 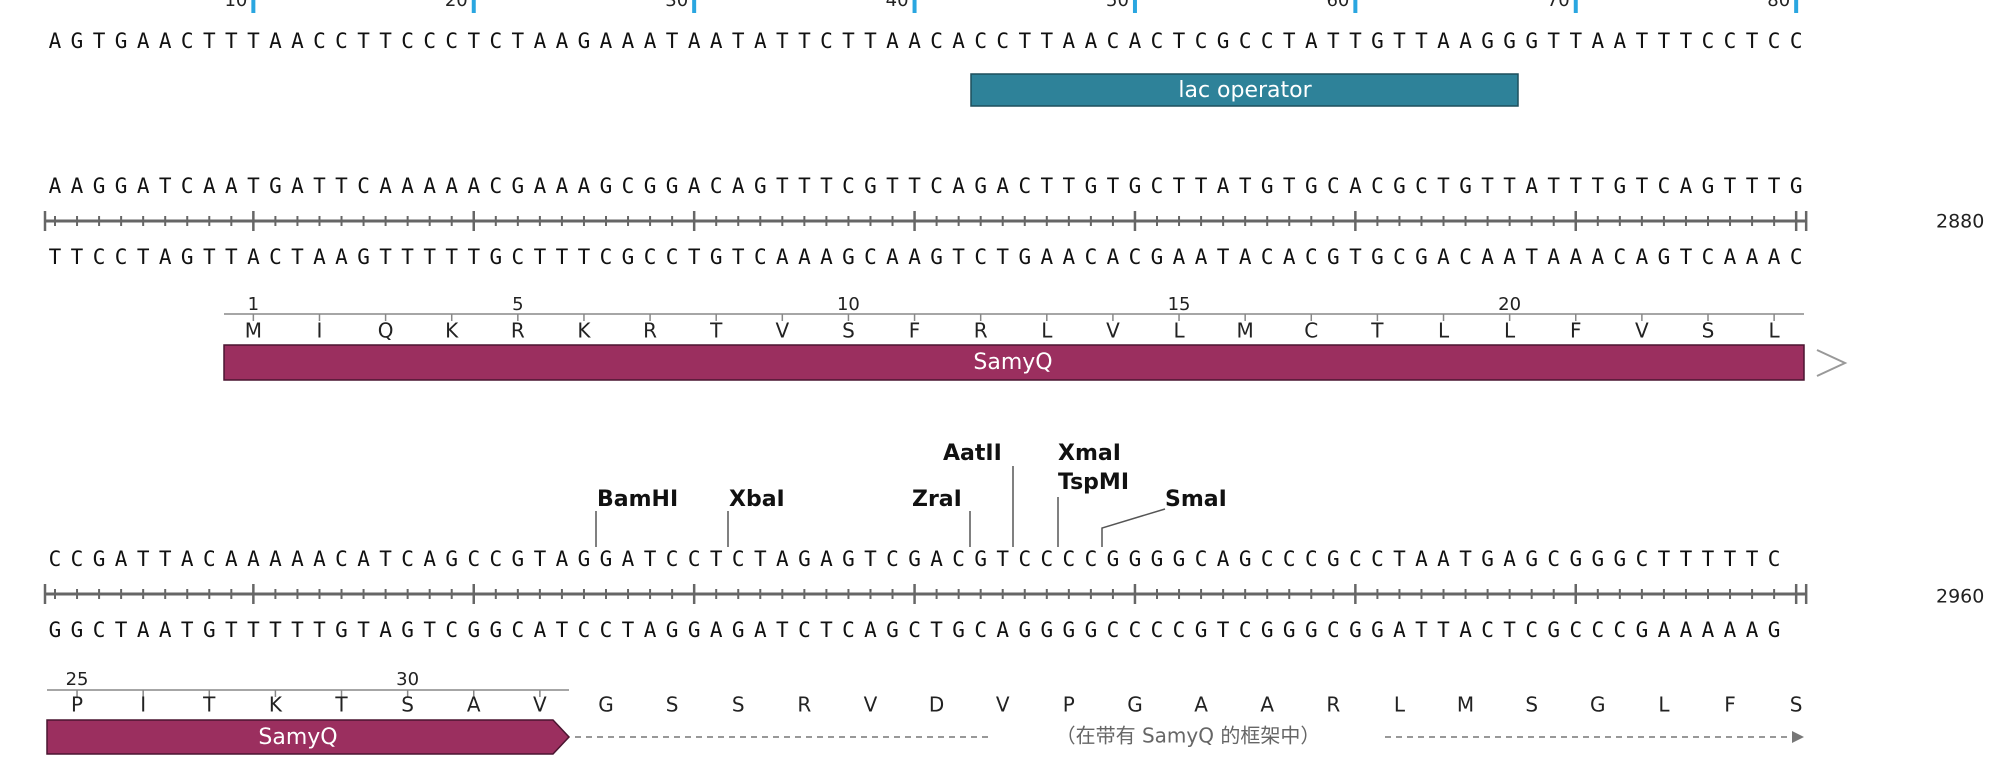 I want to click on residue-number: 30, so click(x=407, y=679).